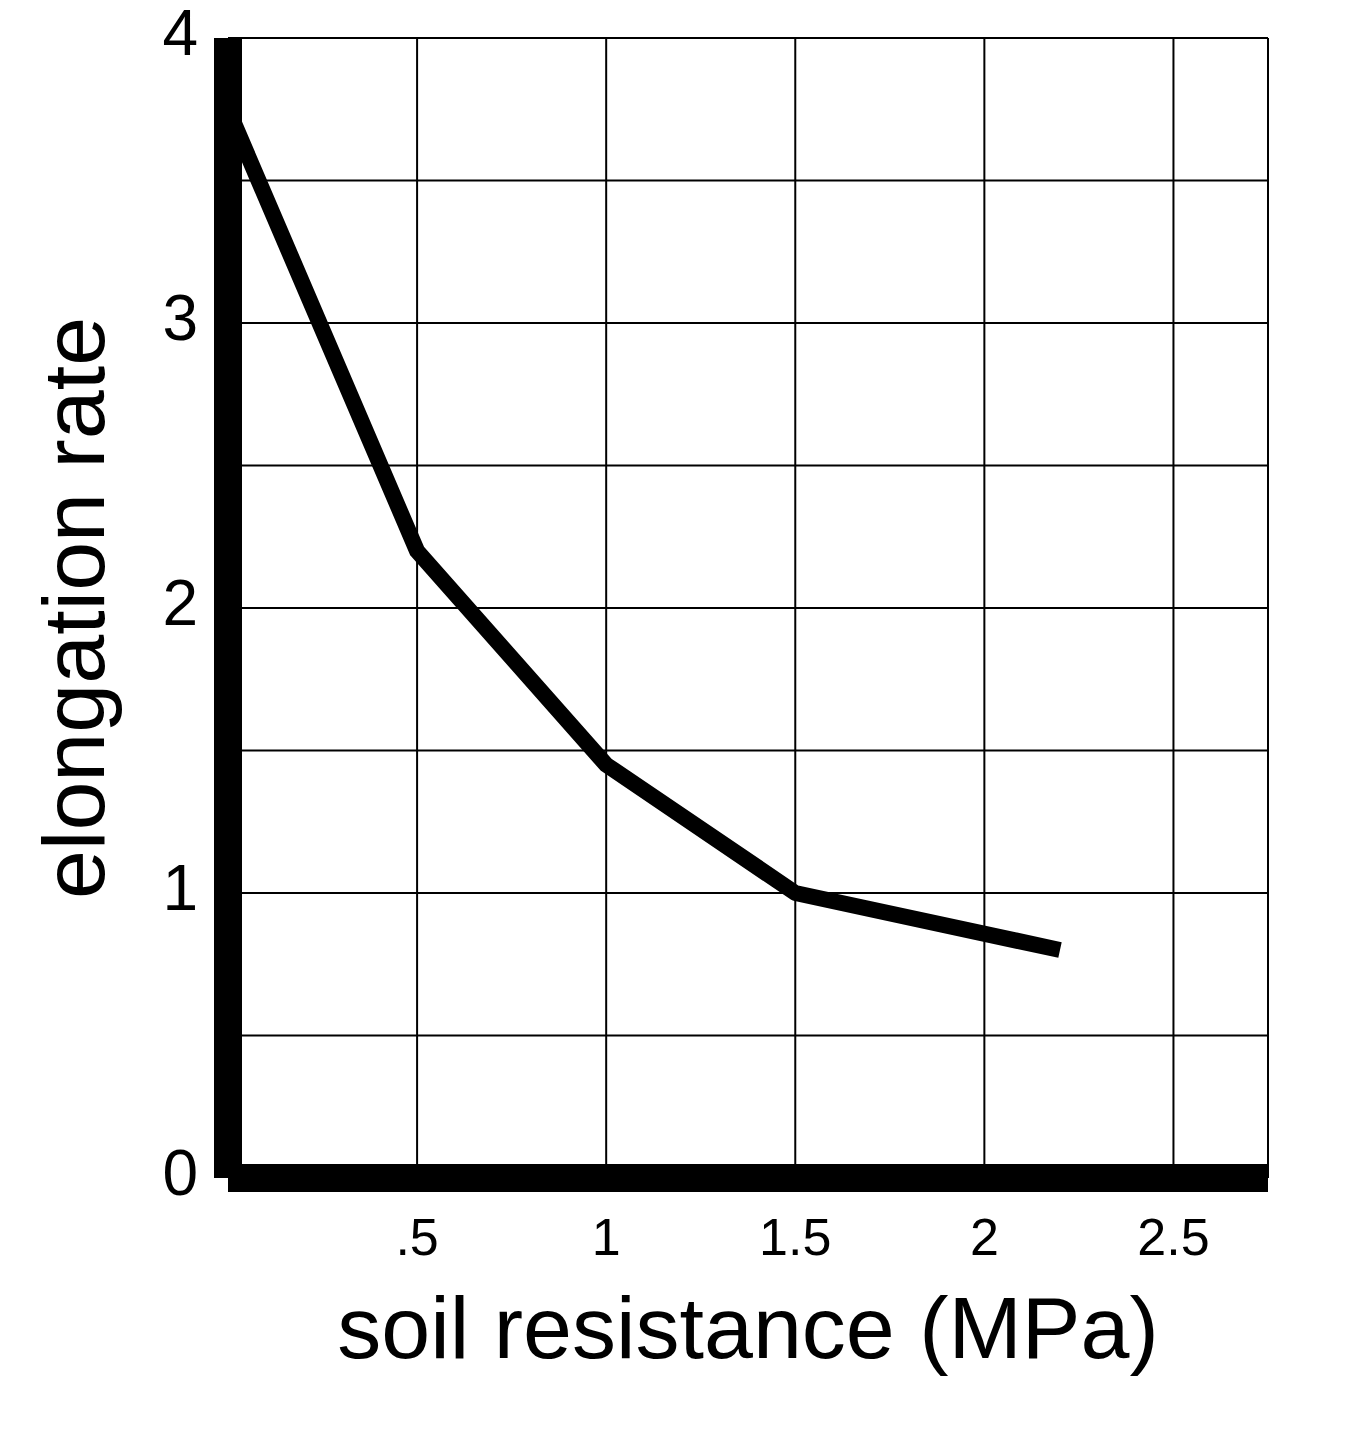 This screenshot has width=1364, height=1444. Describe the element at coordinates (795, 1236) in the screenshot. I see `x-tick-label: 1.5` at that location.